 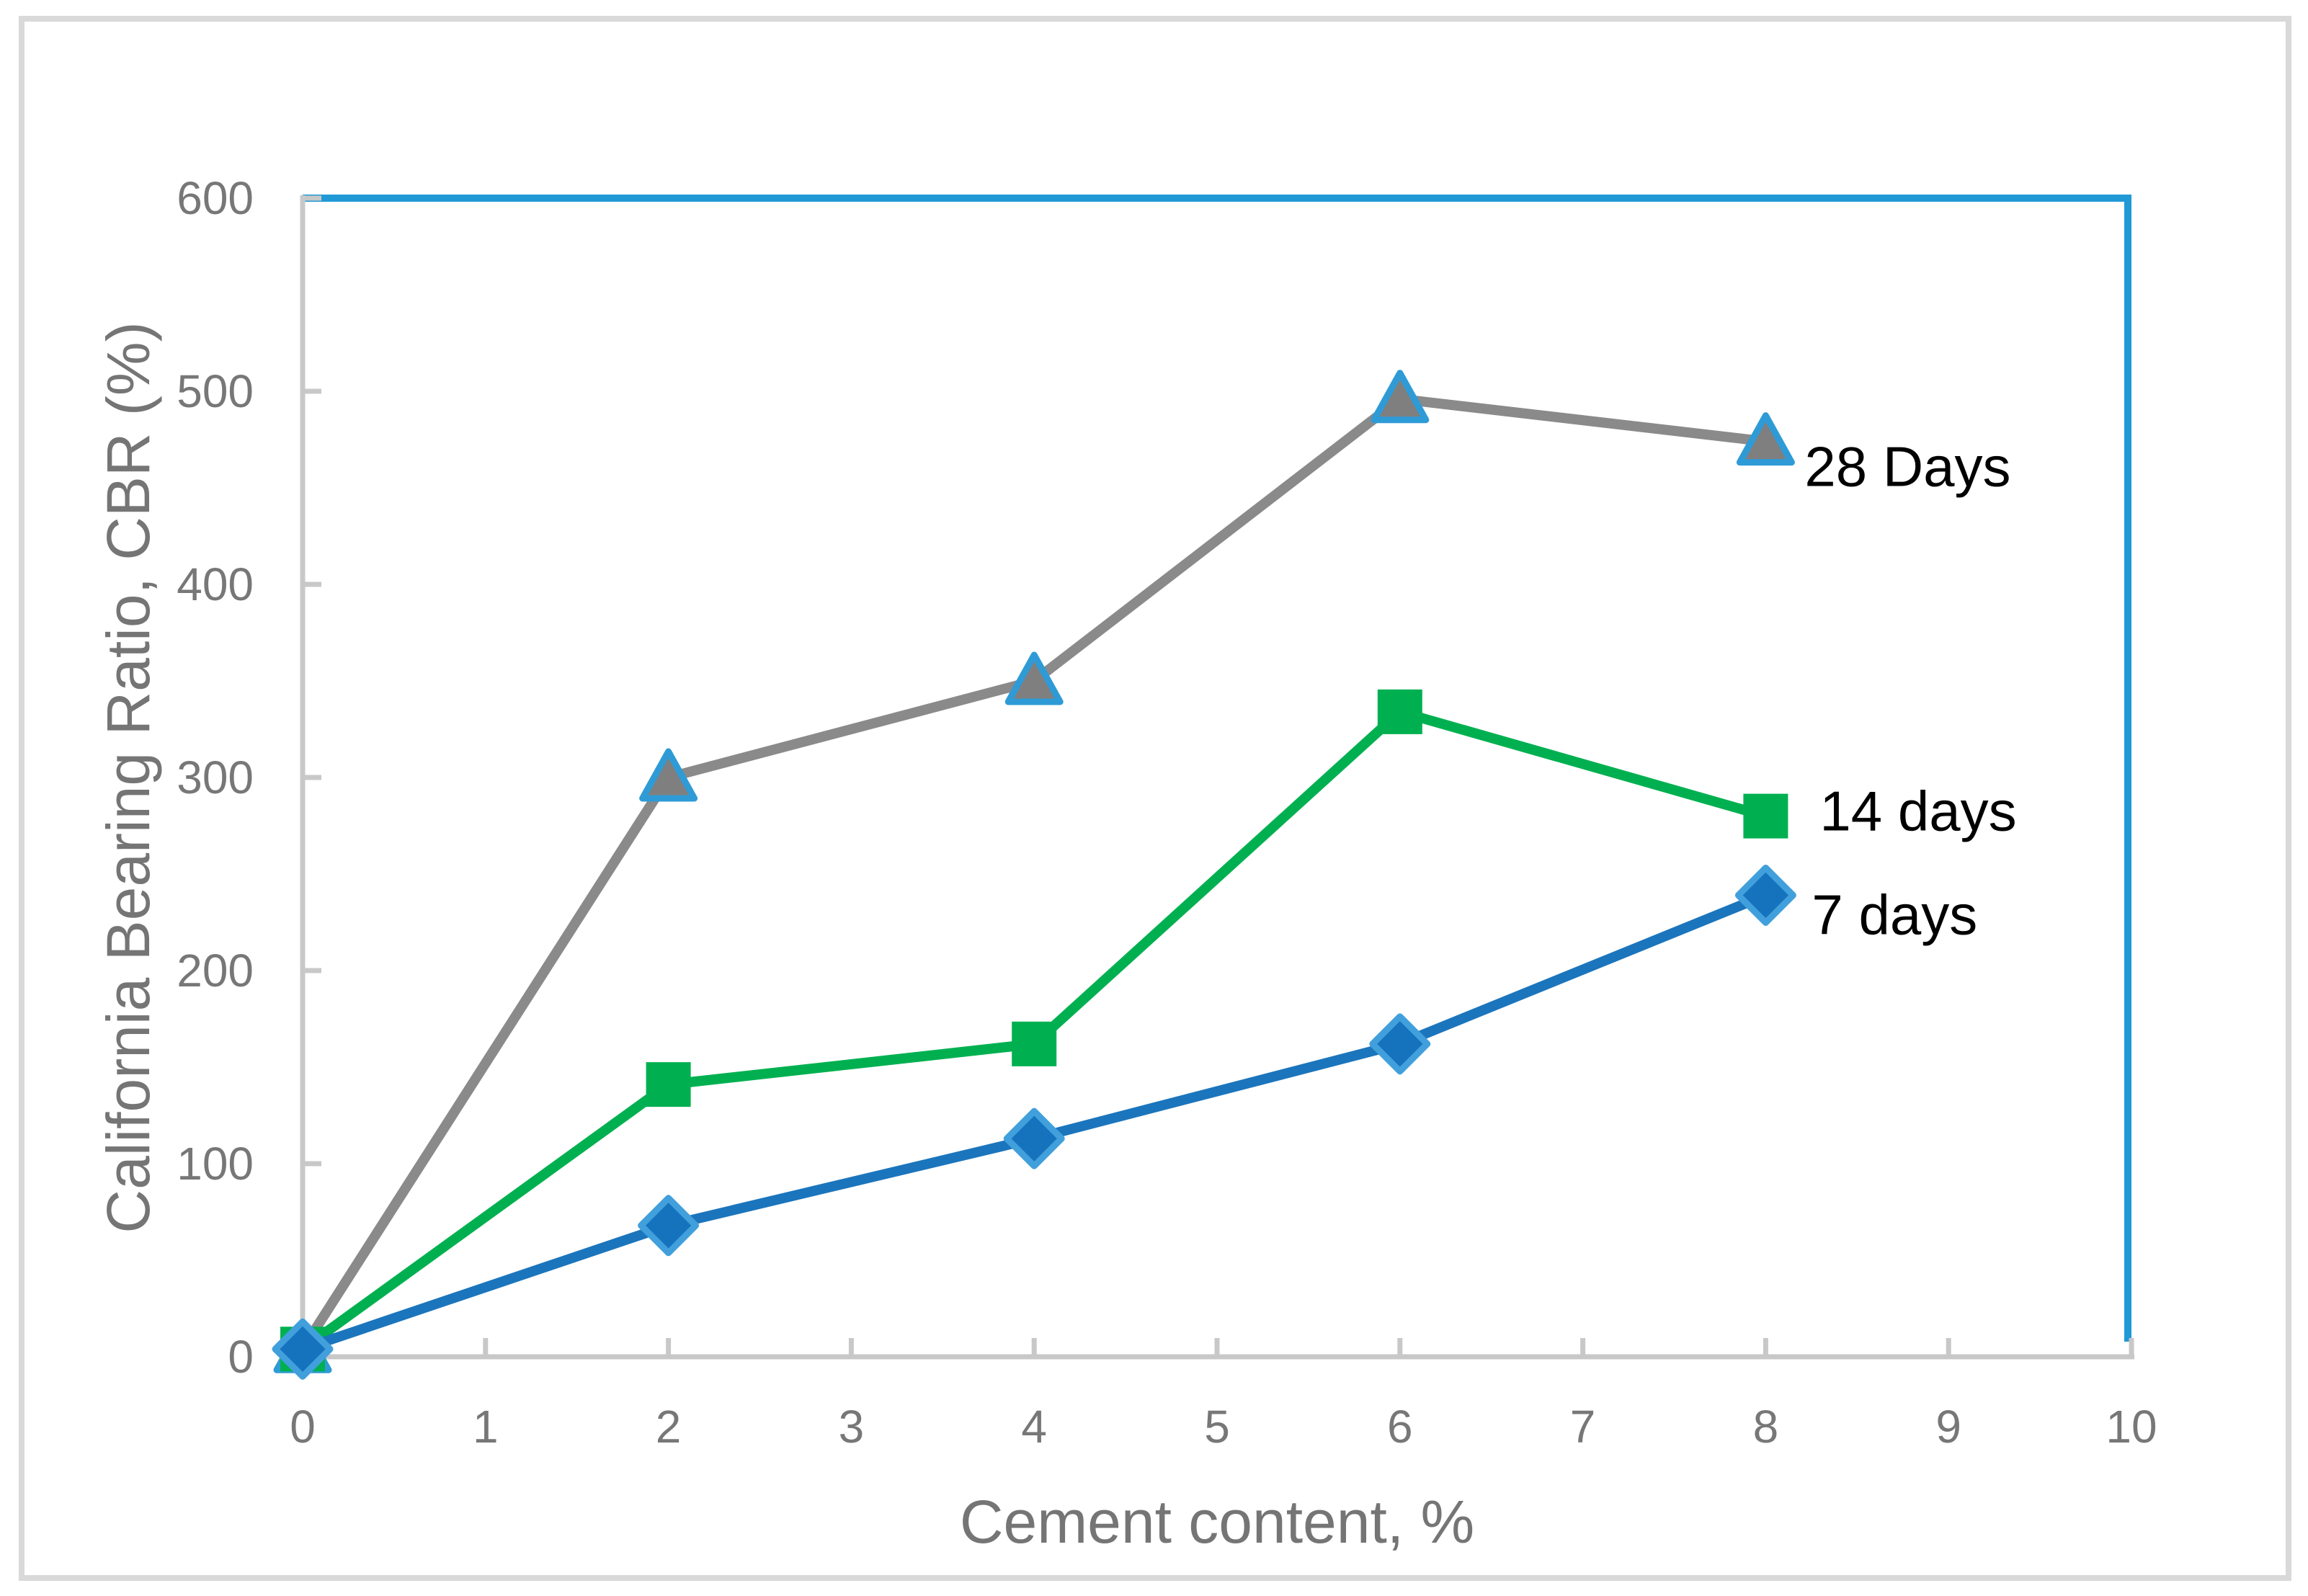 I want to click on y-tick-label: 200, so click(x=216, y=971).